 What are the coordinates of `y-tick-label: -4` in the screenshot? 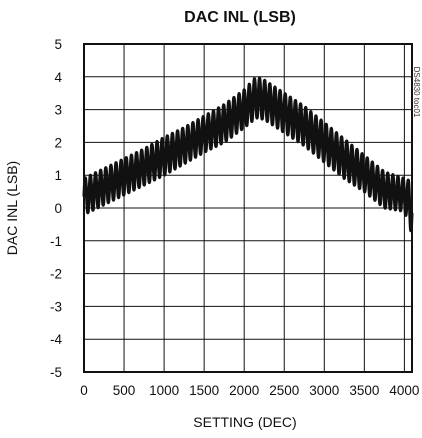 It's located at (56, 339).